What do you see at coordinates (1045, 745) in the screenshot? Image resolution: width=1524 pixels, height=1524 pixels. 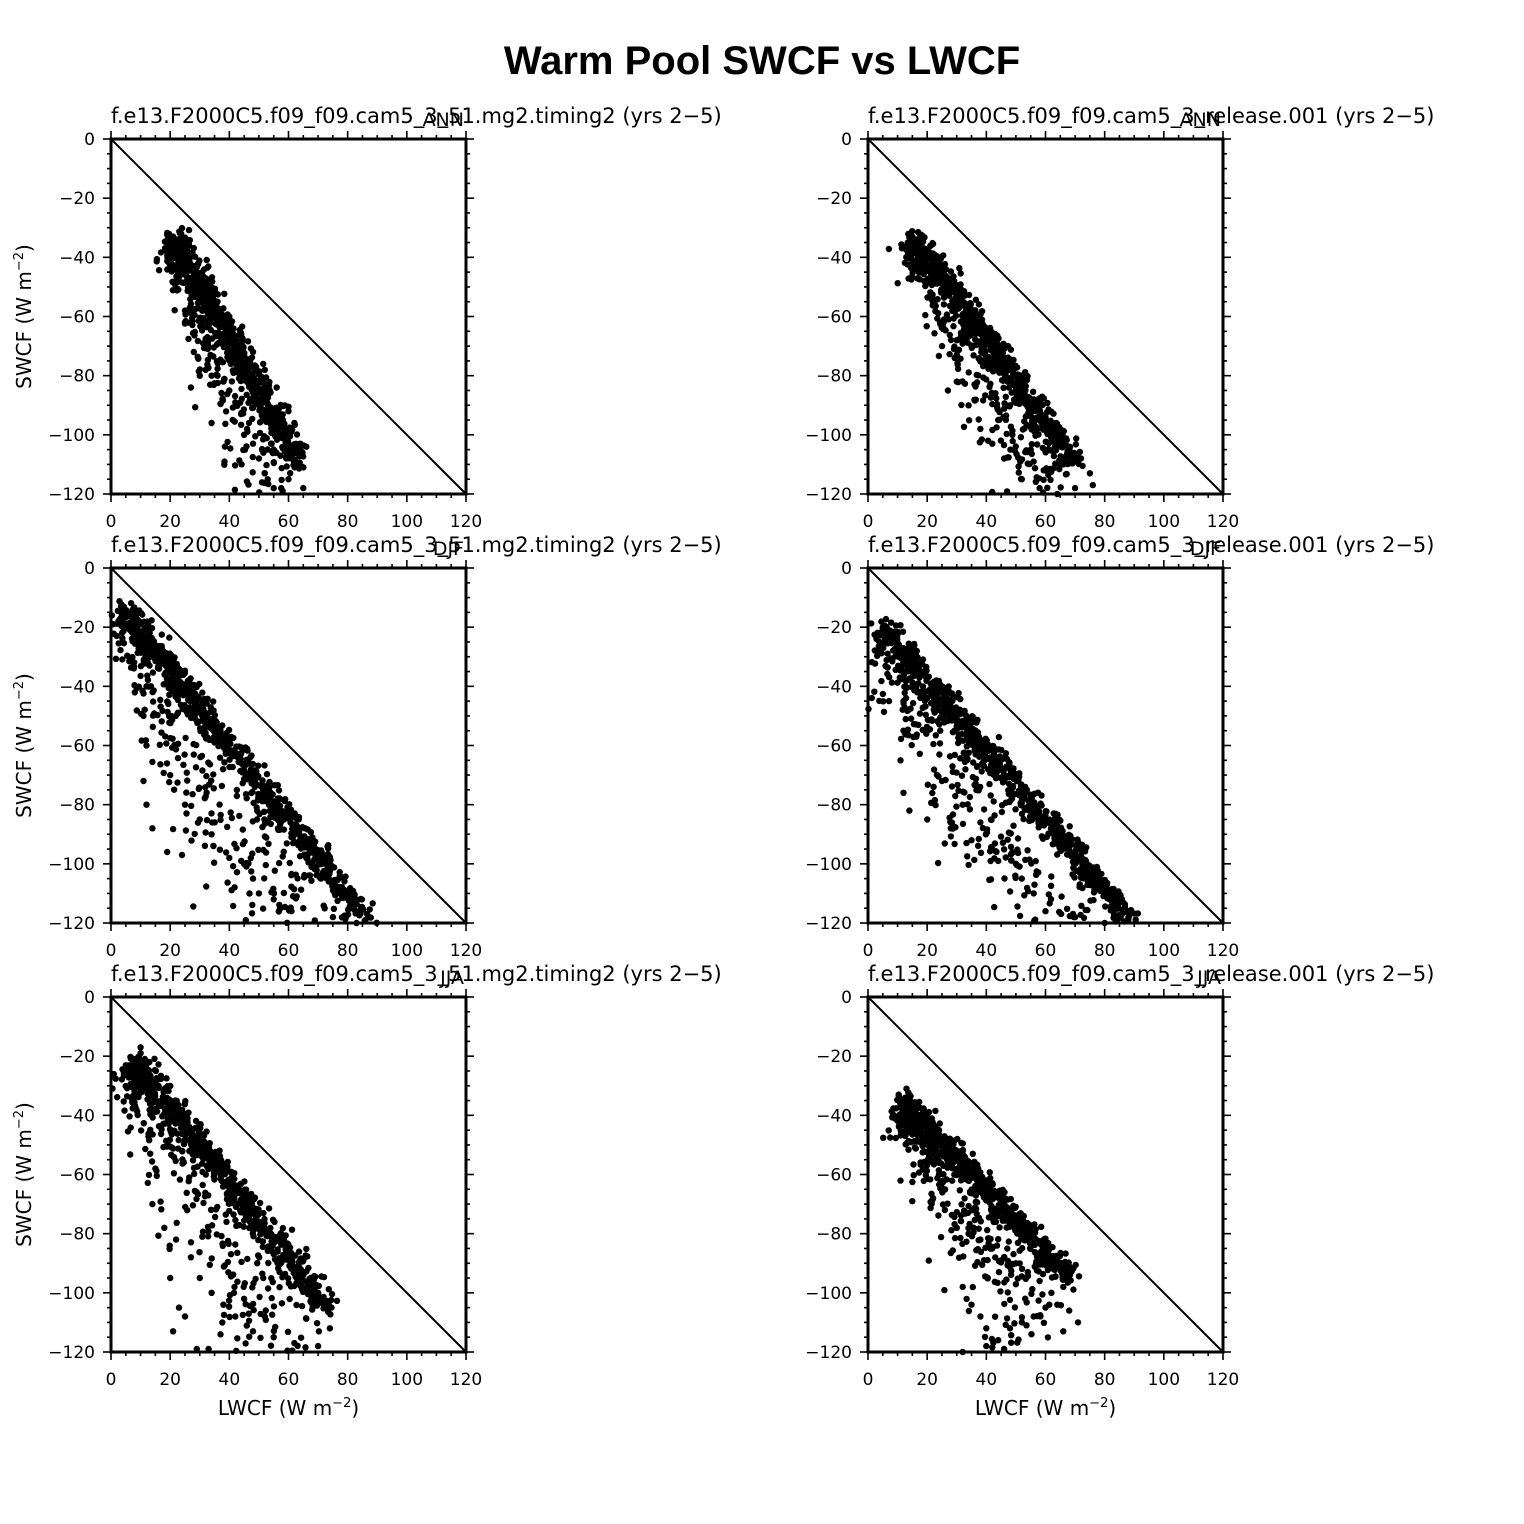 I see `reference-line` at bounding box center [1045, 745].